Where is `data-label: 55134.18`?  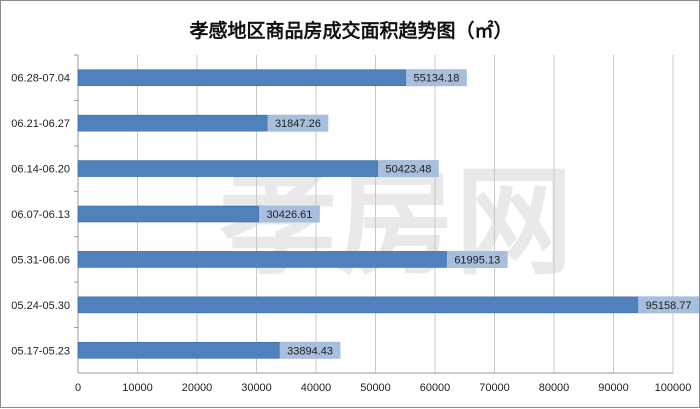 data-label: 55134.18 is located at coordinates (437, 79).